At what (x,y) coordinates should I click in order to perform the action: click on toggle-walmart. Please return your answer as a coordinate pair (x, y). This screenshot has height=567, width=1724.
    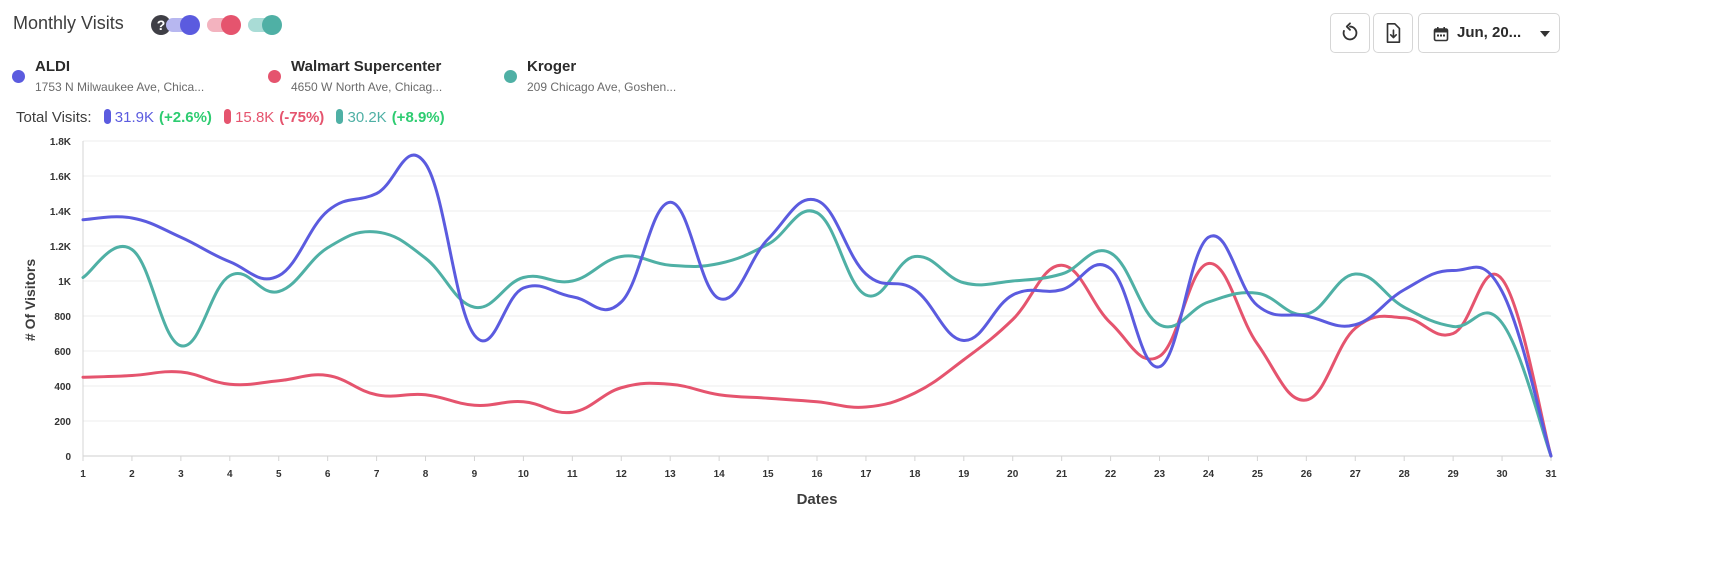
    Looking at the image, I should click on (224, 25).